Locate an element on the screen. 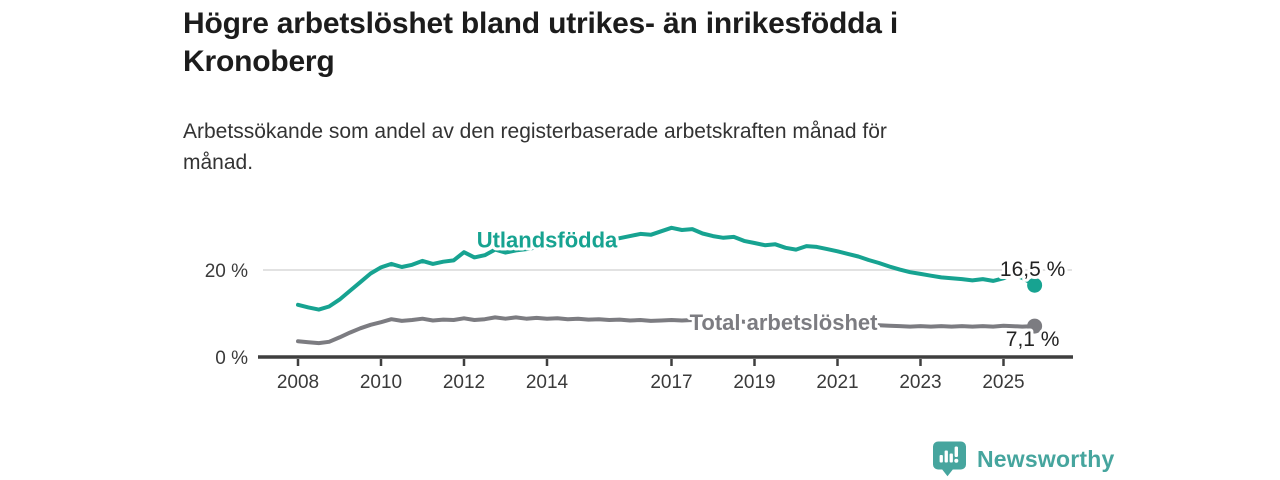 The height and width of the screenshot is (480, 1280). x-tick-label: 2017 is located at coordinates (671, 382).